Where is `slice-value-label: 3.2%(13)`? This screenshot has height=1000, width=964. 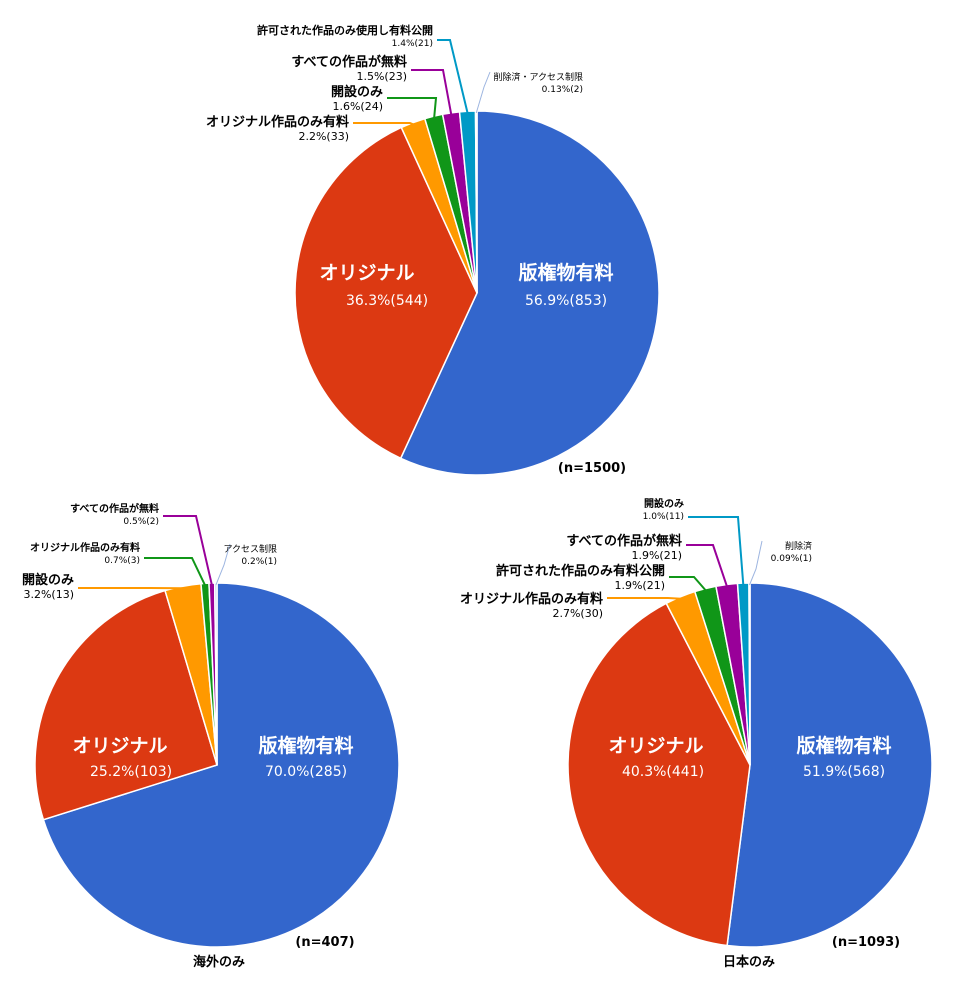
slice-value-label: 3.2%(13) is located at coordinates (48, 594).